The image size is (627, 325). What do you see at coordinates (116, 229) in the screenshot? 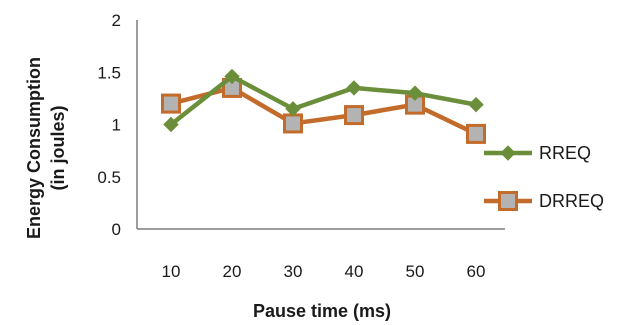
I see `y-tick-label: 0` at bounding box center [116, 229].